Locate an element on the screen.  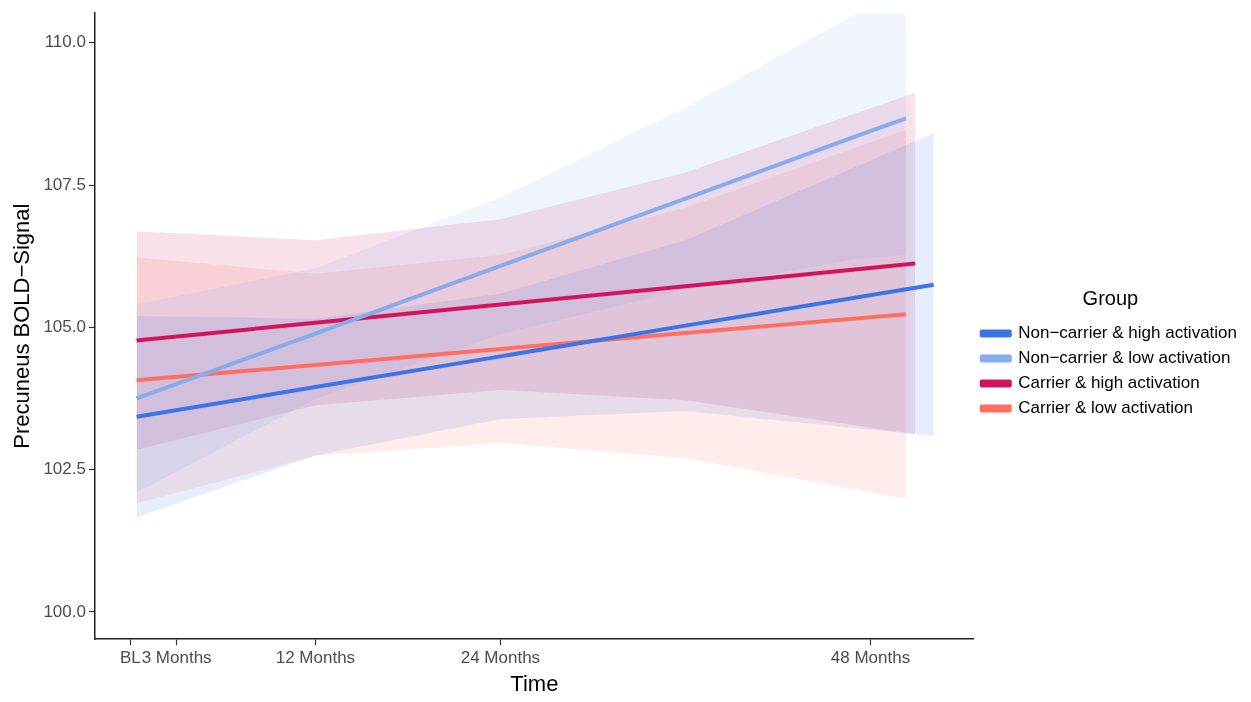
y-axis-title: Precuneus BOLD−Signal is located at coordinates (22, 326).